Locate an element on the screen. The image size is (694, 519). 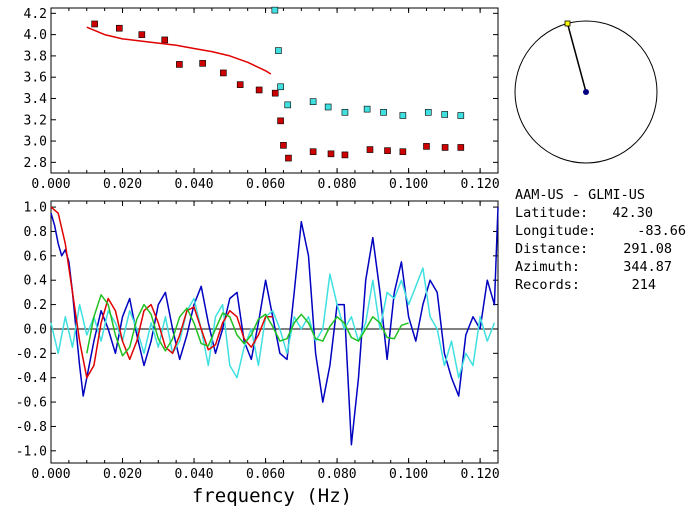
top-y-tick-label: 4.0 is located at coordinates (35, 35).